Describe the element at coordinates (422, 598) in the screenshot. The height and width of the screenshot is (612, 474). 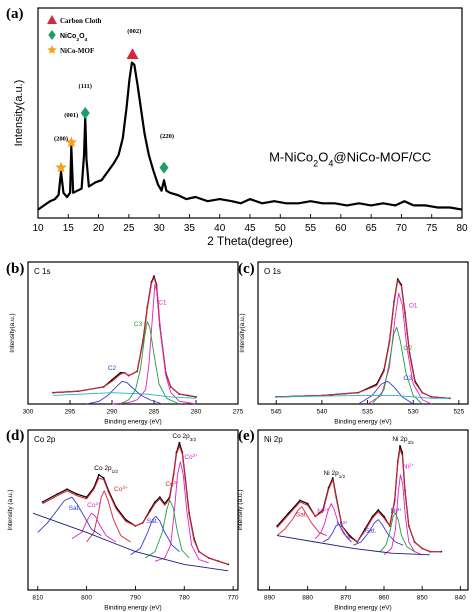
I see `x-tick-label: 850` at that location.